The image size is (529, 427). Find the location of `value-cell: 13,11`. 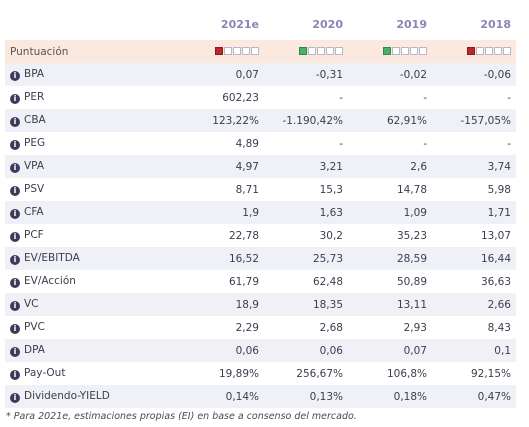

value-cell: 13,11 is located at coordinates (390, 304).